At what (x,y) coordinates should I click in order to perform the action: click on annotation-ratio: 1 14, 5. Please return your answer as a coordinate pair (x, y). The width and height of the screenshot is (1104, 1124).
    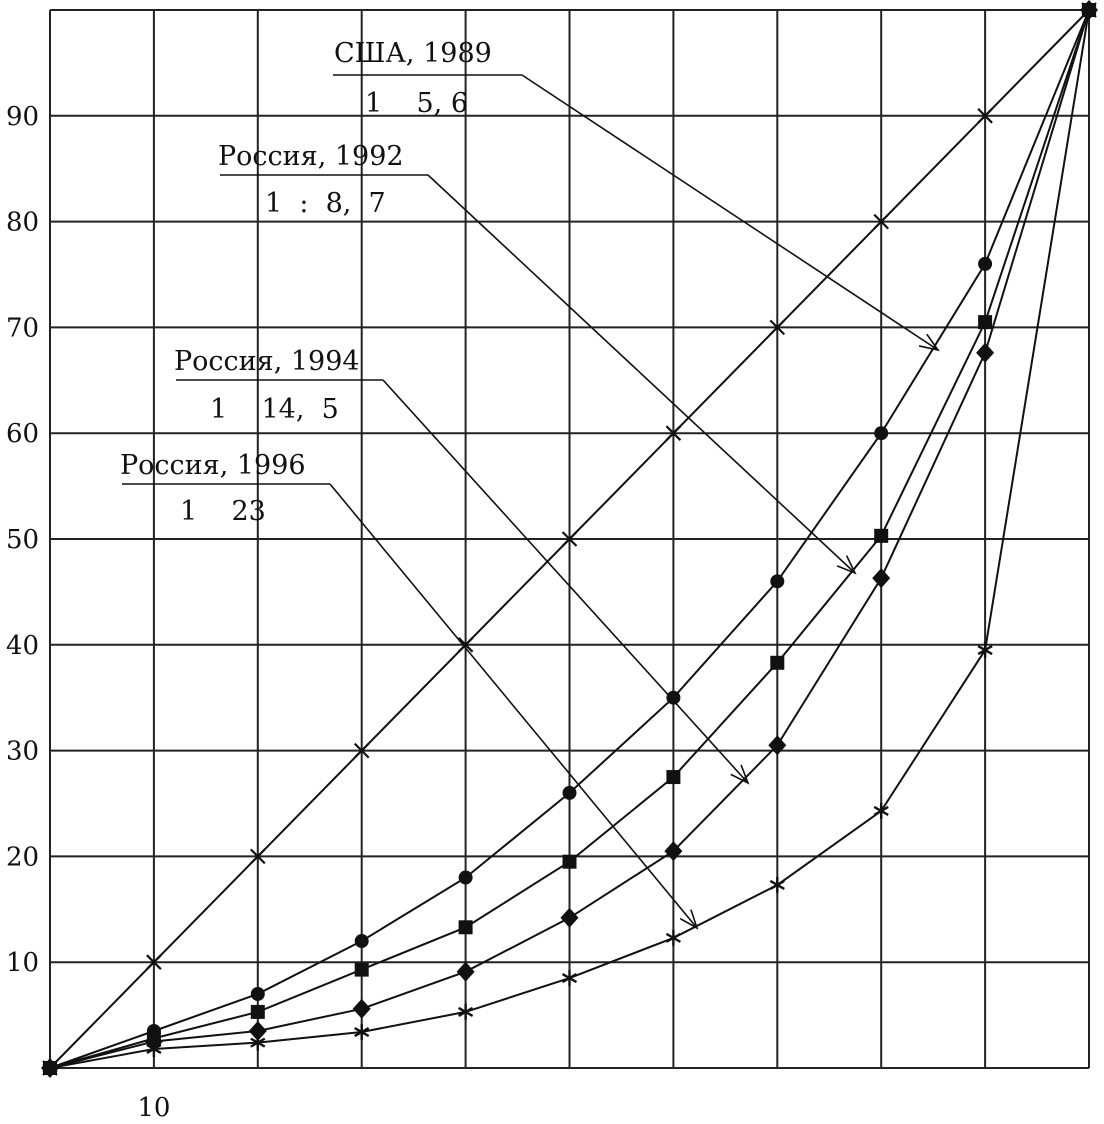
    Looking at the image, I should click on (274, 409).